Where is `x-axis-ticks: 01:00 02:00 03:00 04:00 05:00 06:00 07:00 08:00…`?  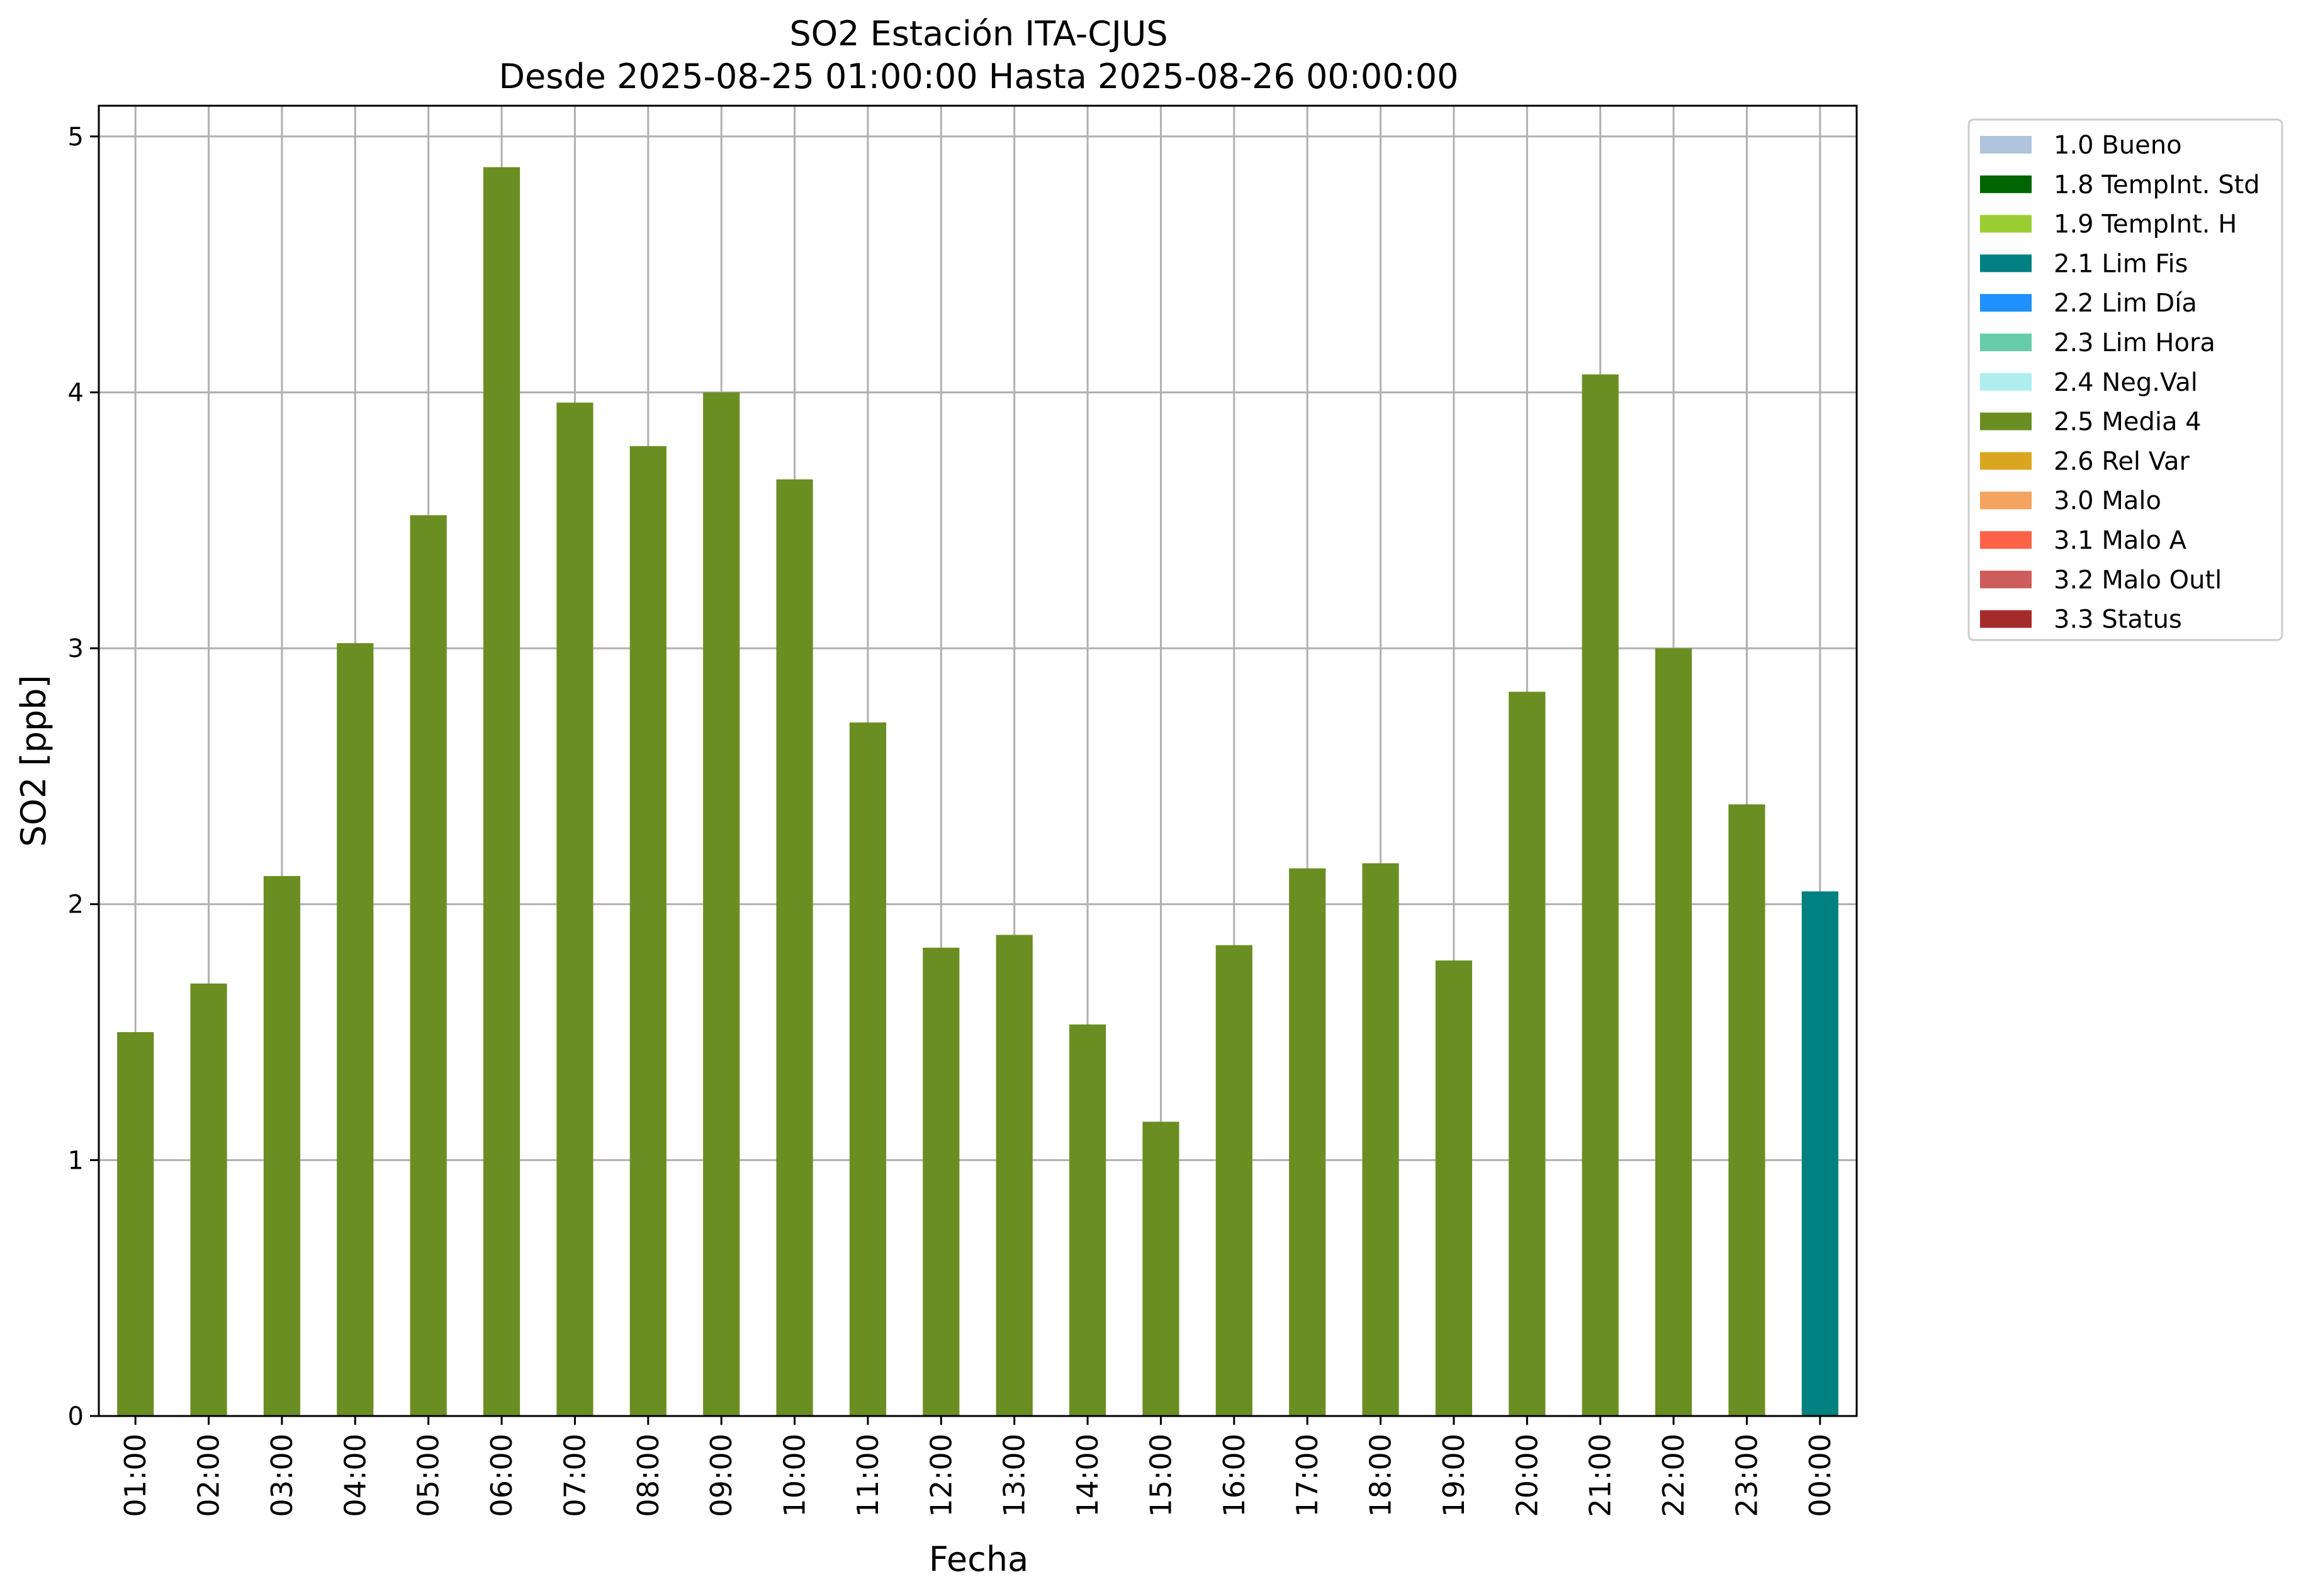
x-axis-ticks: 01:00 02:00 03:00 04:00 05:00 06:00 07:00 08:00… is located at coordinates (978, 1466).